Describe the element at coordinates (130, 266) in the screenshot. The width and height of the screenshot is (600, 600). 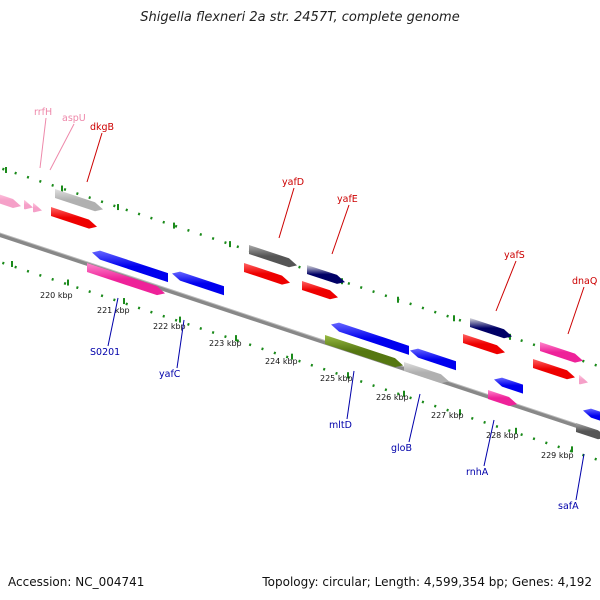
I see `gene-arrow-reverse` at that location.